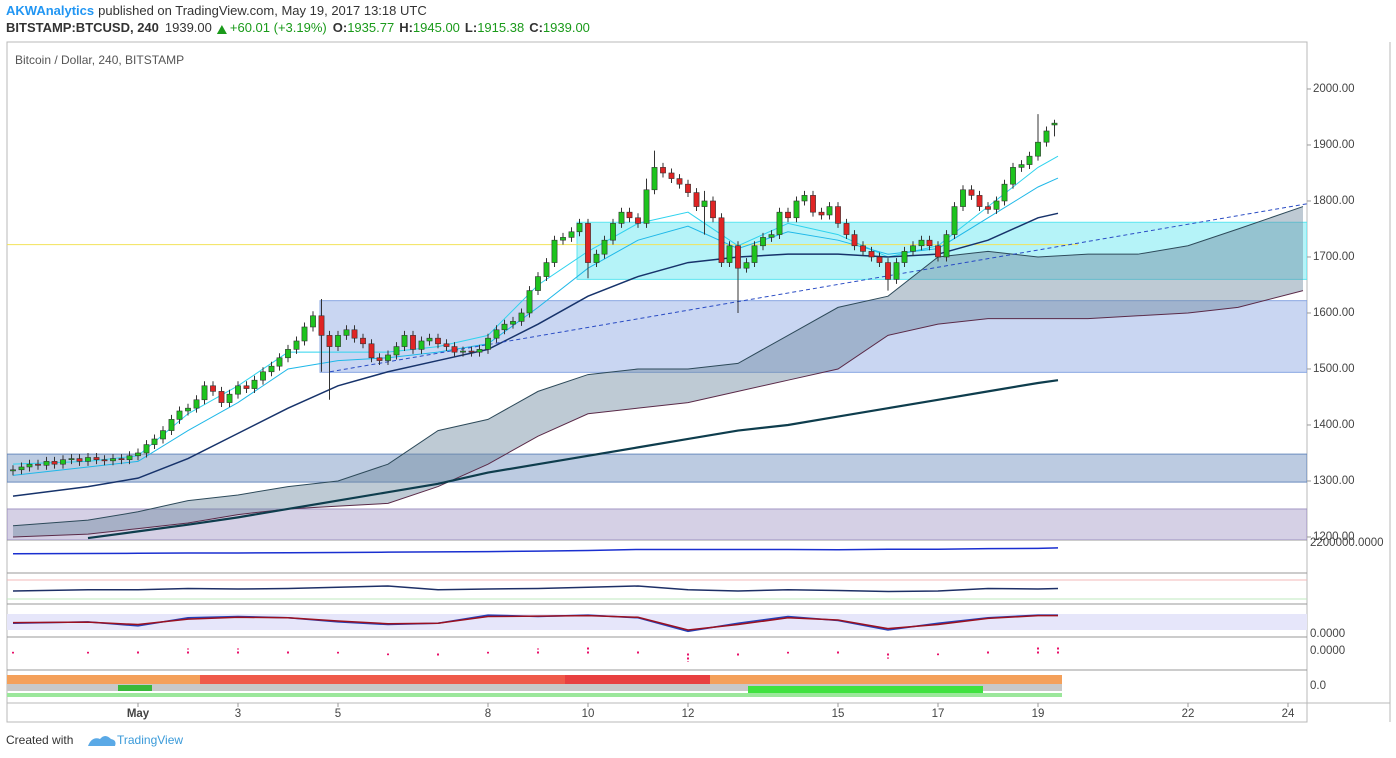 The image size is (1396, 758). Describe the element at coordinates (471, 27) in the screenshot. I see `l-label: L:` at that location.